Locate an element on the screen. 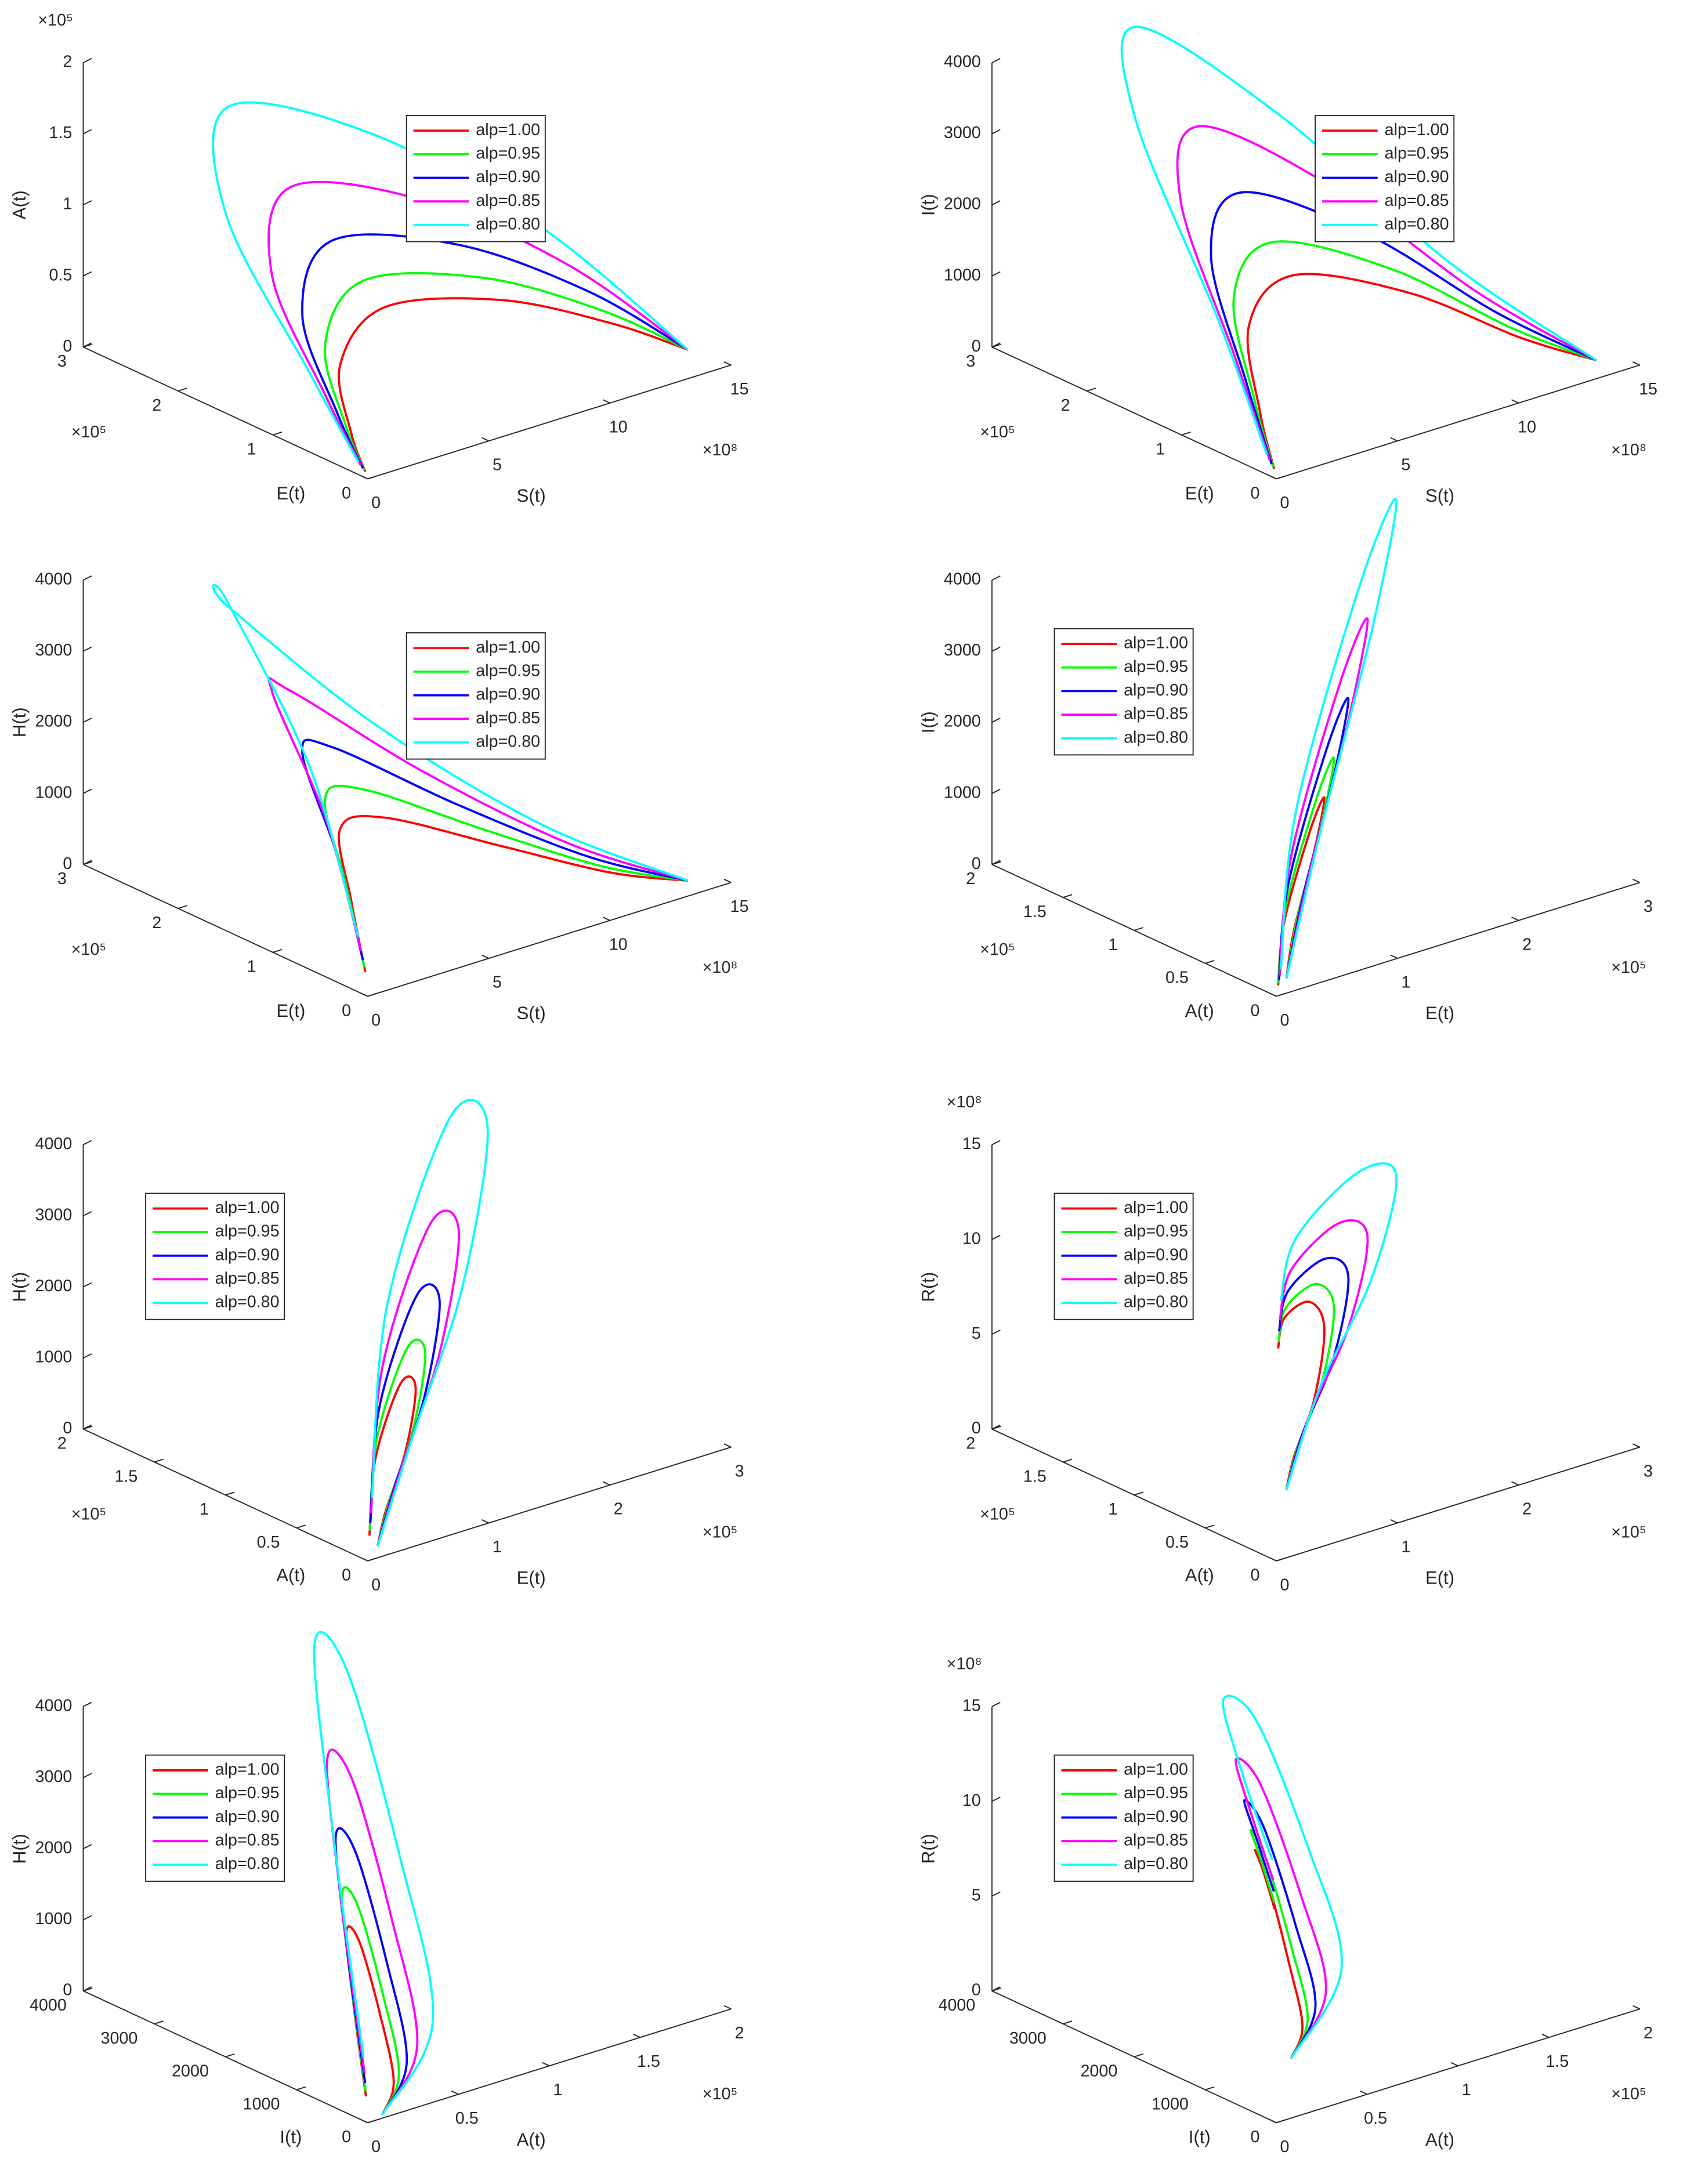 Image resolution: width=1687 pixels, height=2184 pixels. x-axis-label: A(t) is located at coordinates (531, 2139).